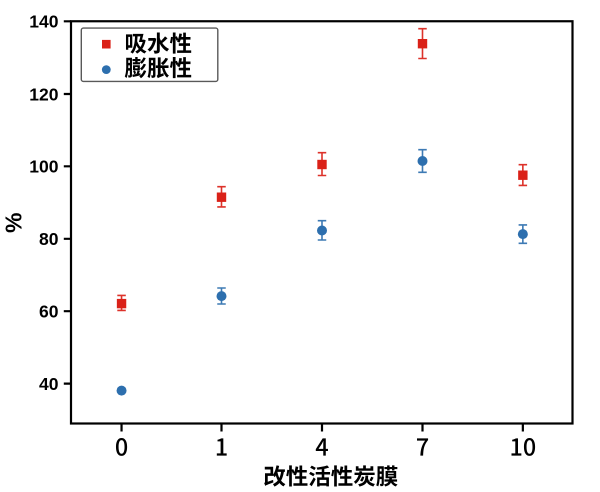  I want to click on svg-text: 60, so click(49, 312).